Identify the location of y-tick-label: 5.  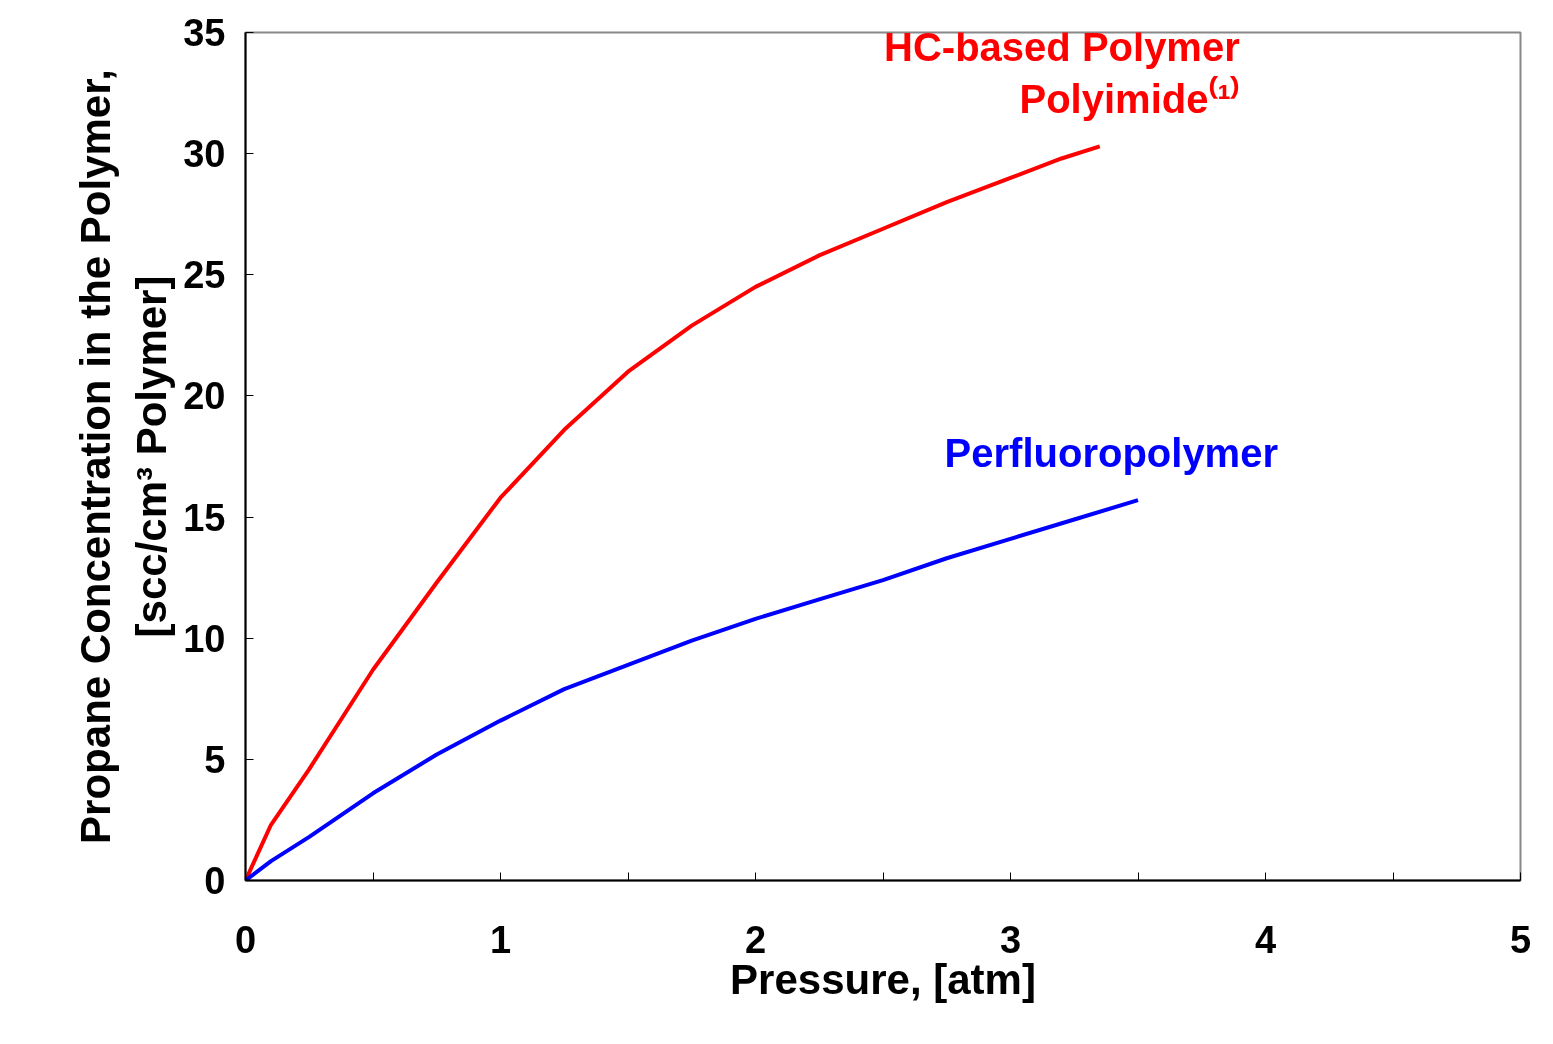
(215, 759).